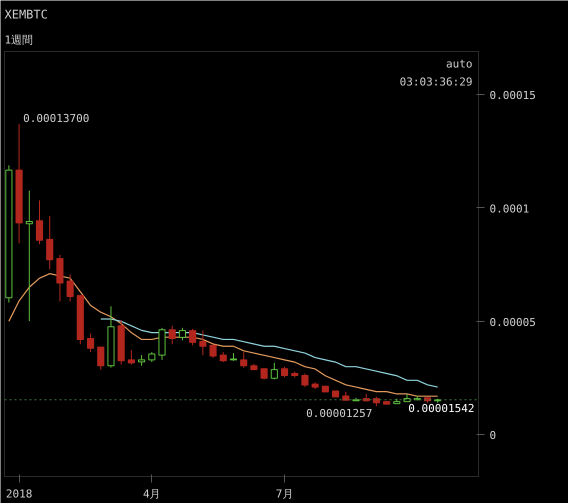 This screenshot has height=503, width=568. I want to click on annotation: 0.00001257, so click(339, 413).